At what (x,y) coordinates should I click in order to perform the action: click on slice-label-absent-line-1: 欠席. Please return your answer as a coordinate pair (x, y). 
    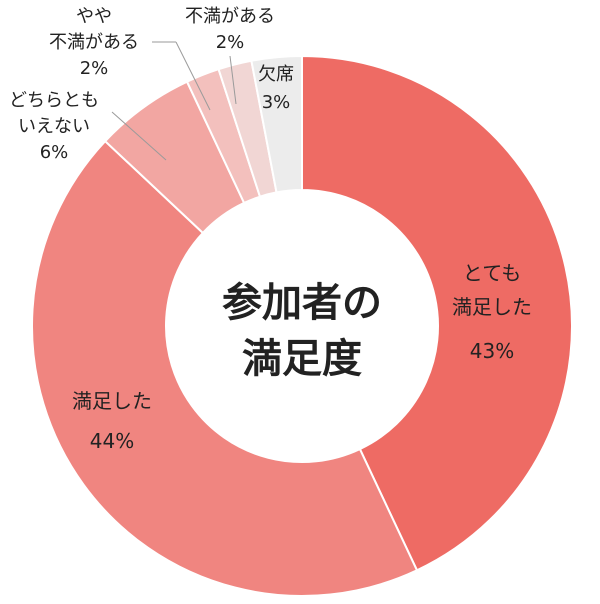
    Looking at the image, I should click on (276, 74).